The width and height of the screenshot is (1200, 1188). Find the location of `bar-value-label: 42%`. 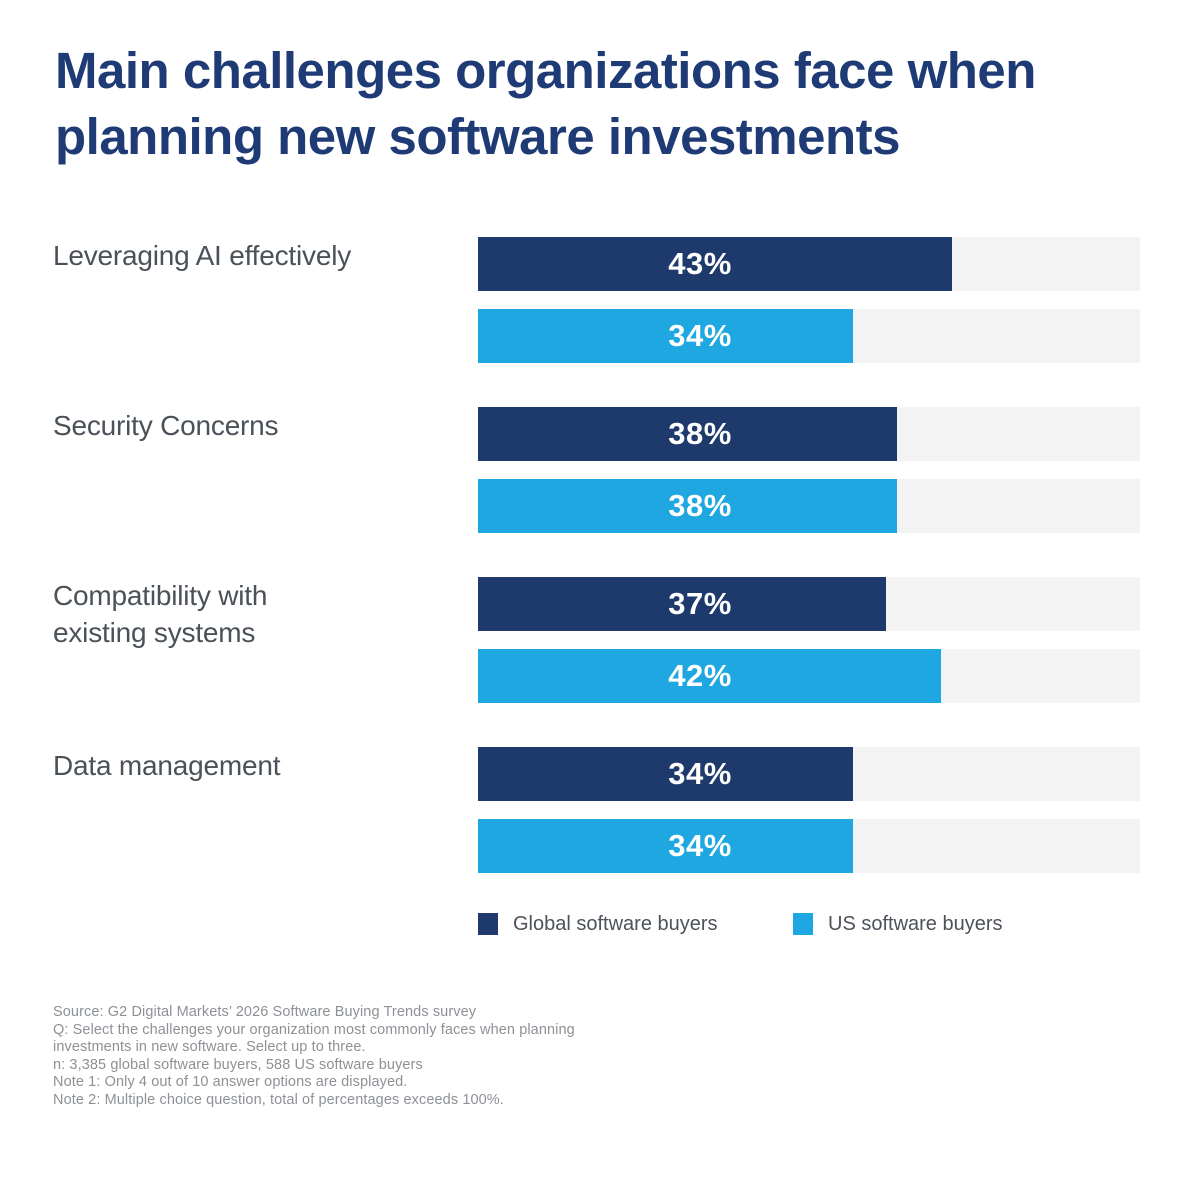

bar-value-label: 42% is located at coordinates (700, 675).